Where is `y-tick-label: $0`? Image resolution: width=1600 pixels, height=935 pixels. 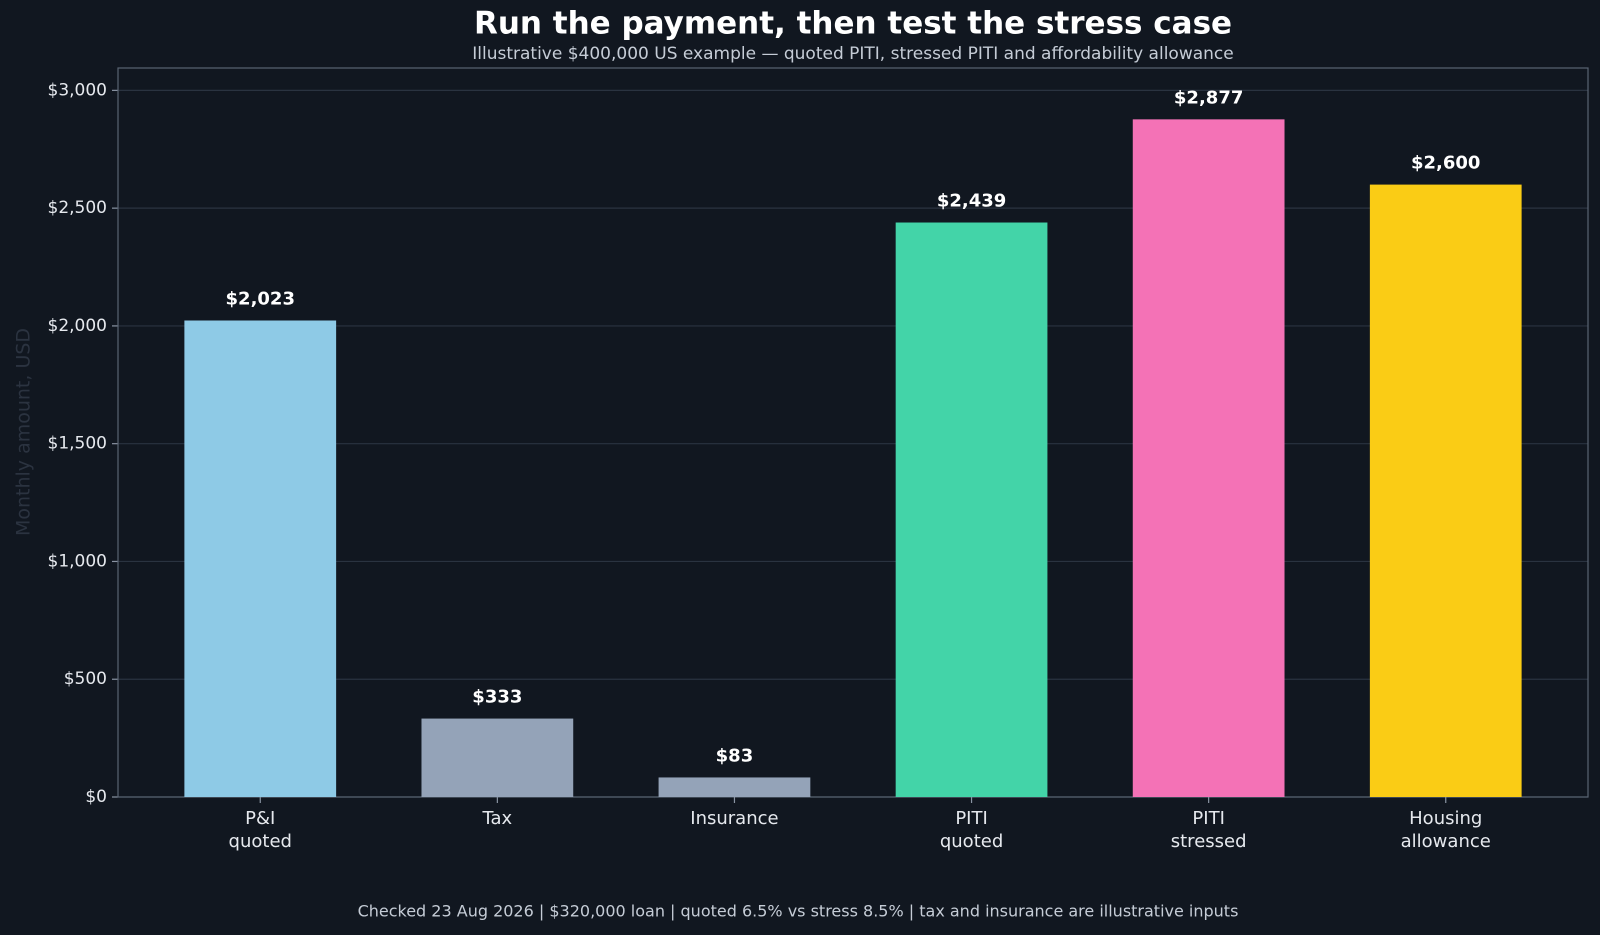 y-tick-label: $0 is located at coordinates (96, 797).